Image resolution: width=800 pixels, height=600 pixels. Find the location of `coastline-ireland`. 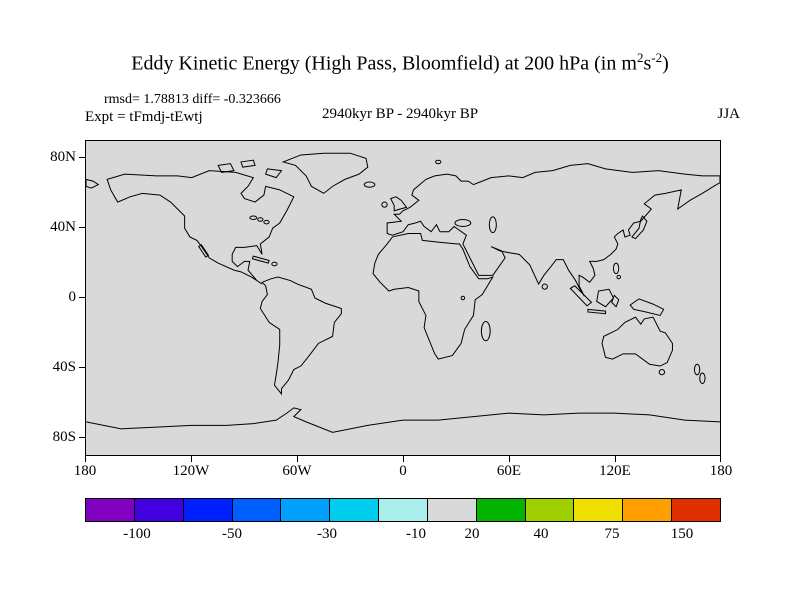

coastline-ireland is located at coordinates (384, 204).